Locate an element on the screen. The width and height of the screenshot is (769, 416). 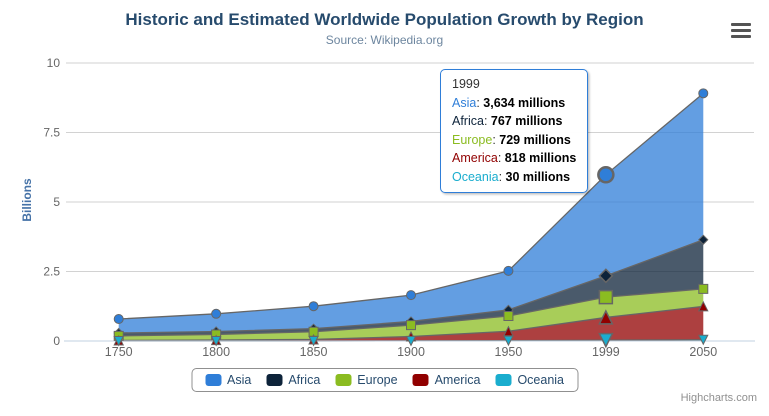
legend-label: Oceania is located at coordinates (540, 380).